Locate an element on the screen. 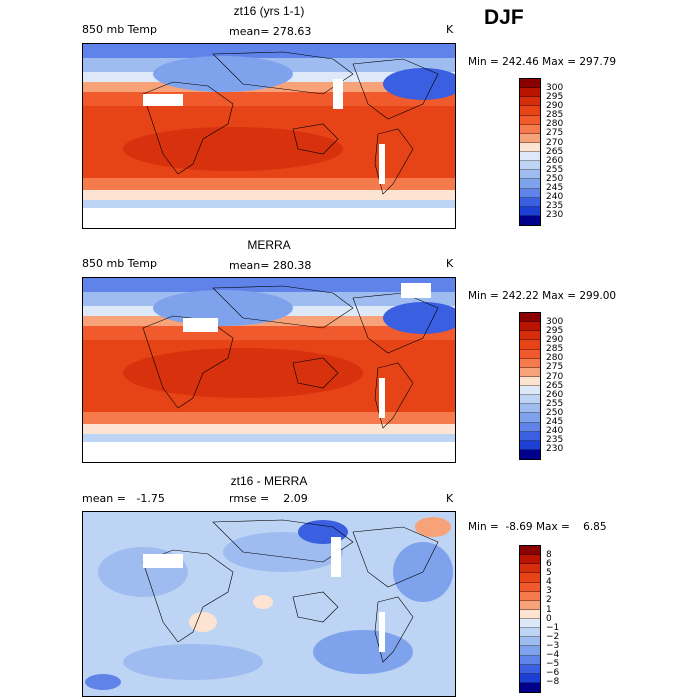  panel-2-map is located at coordinates (269, 370).